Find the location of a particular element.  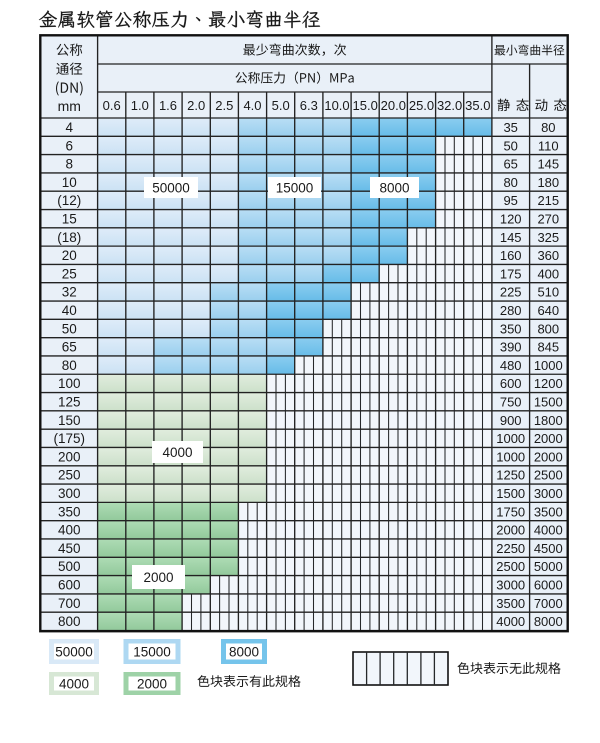

svg-text: 65 is located at coordinates (69, 347).